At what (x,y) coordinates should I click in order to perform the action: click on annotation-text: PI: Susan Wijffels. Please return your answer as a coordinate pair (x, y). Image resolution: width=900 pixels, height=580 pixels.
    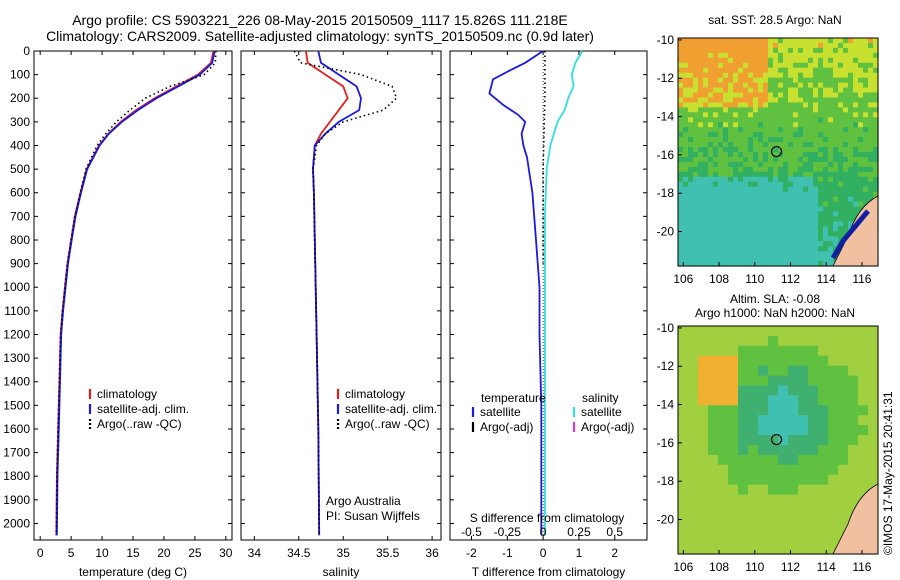
    Looking at the image, I should click on (373, 516).